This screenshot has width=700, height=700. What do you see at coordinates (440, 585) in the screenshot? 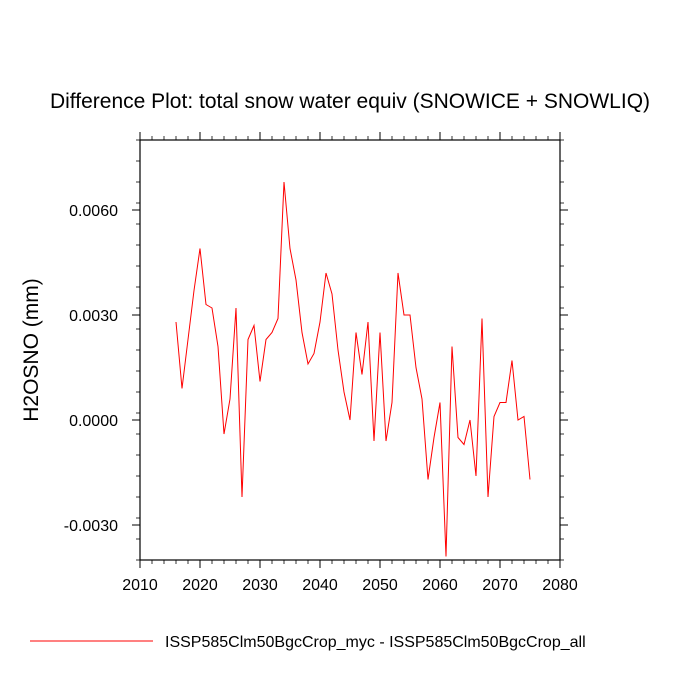
I see `x-tick-label: 2060` at bounding box center [440, 585].